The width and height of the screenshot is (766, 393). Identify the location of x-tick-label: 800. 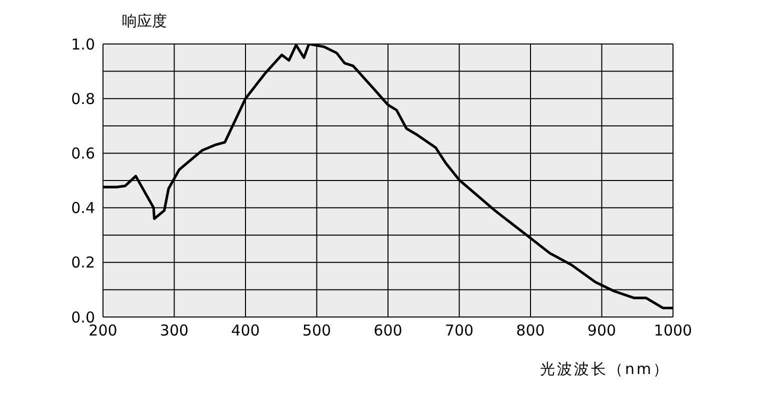
(530, 331).